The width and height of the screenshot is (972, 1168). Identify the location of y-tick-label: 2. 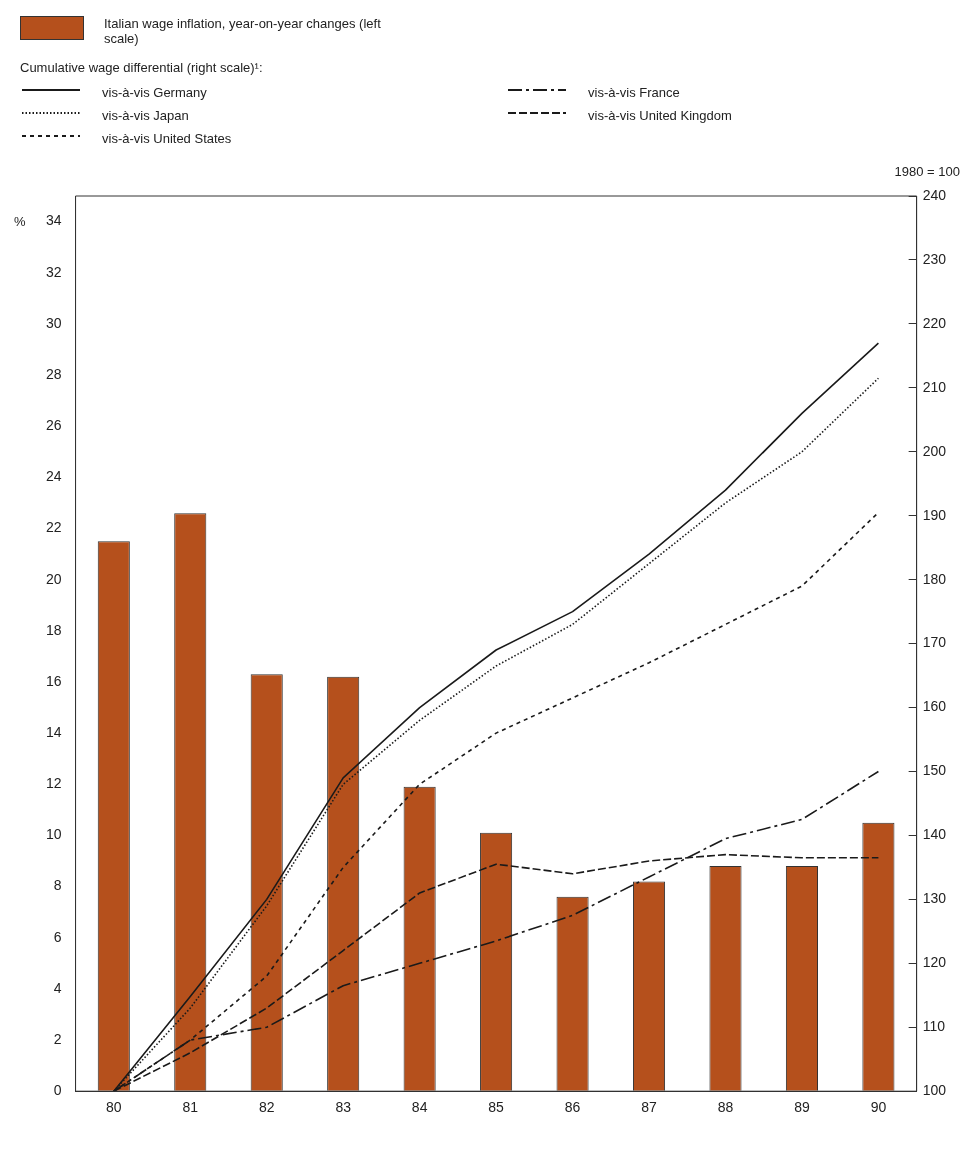
(57, 1038).